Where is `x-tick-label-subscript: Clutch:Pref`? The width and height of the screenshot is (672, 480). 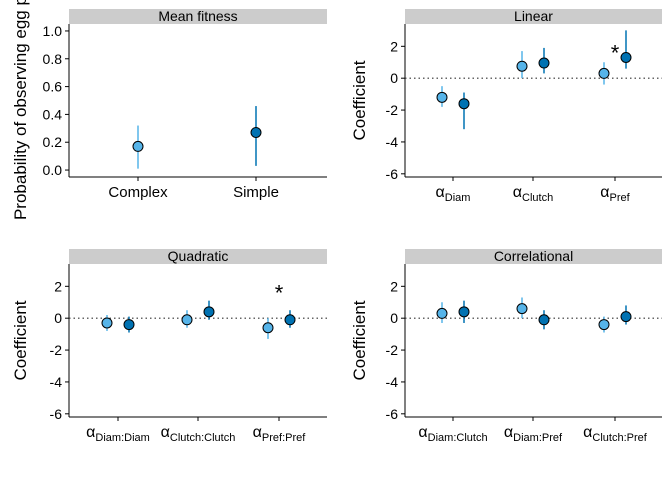 x-tick-label-subscript: Clutch:Pref is located at coordinates (619, 438).